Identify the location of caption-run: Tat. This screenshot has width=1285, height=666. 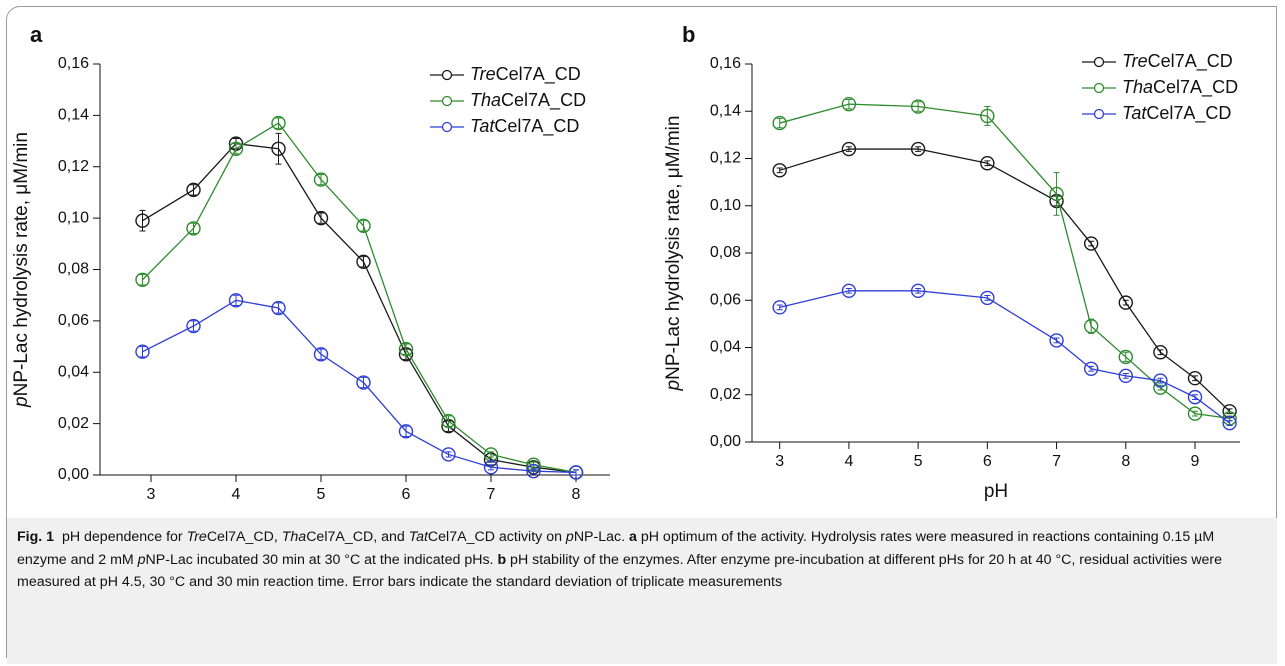
(418, 537).